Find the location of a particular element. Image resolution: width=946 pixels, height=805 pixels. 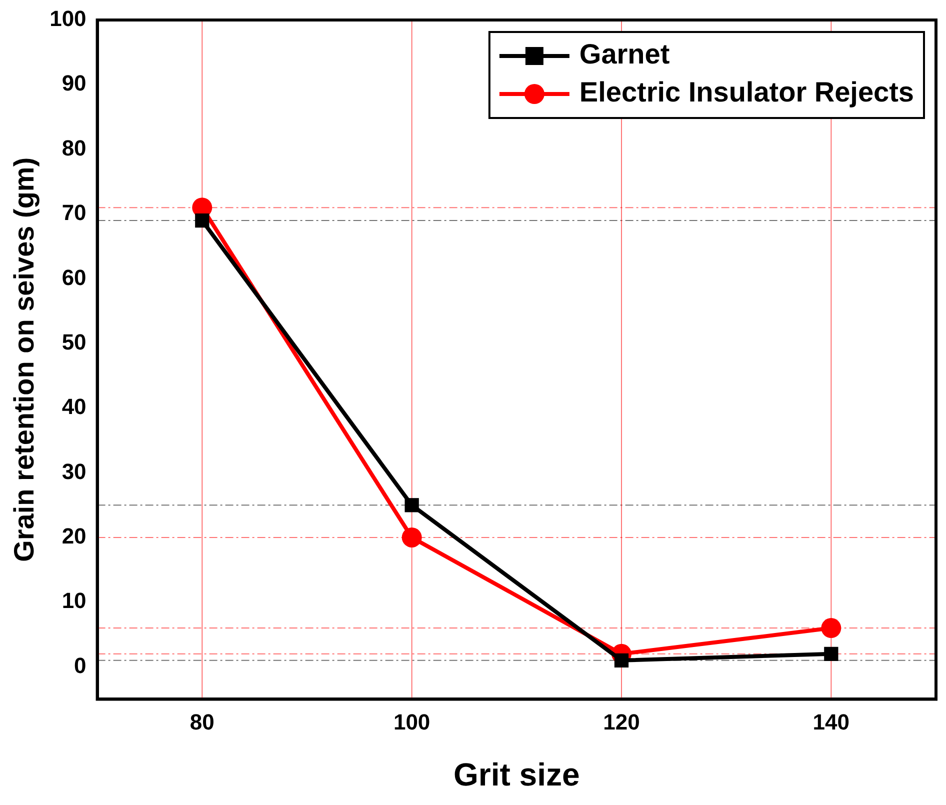

legend-label: Garnet is located at coordinates (624, 54).